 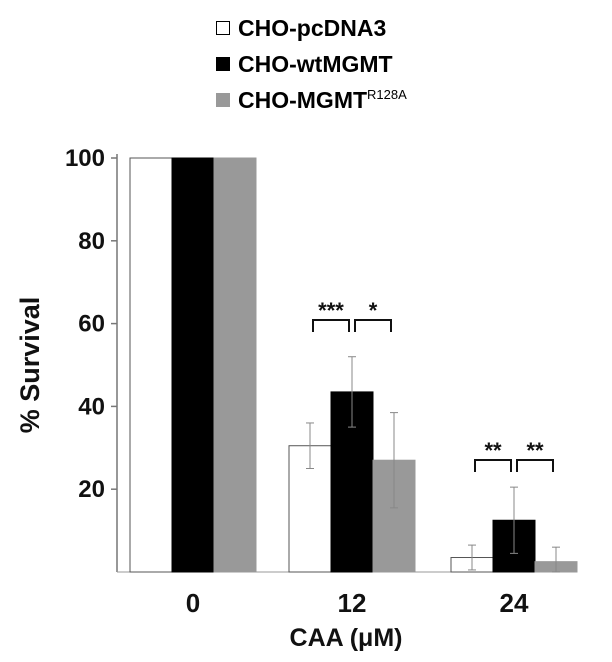 I want to click on legend-label-r128a: CHO-MGMTR128A, so click(x=322, y=100).